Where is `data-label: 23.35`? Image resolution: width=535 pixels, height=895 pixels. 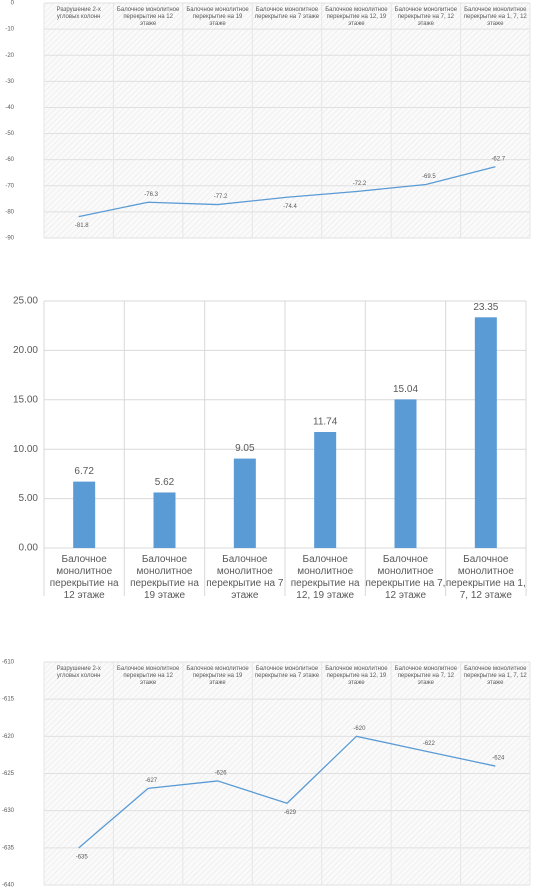 data-label: 23.35 is located at coordinates (485, 307).